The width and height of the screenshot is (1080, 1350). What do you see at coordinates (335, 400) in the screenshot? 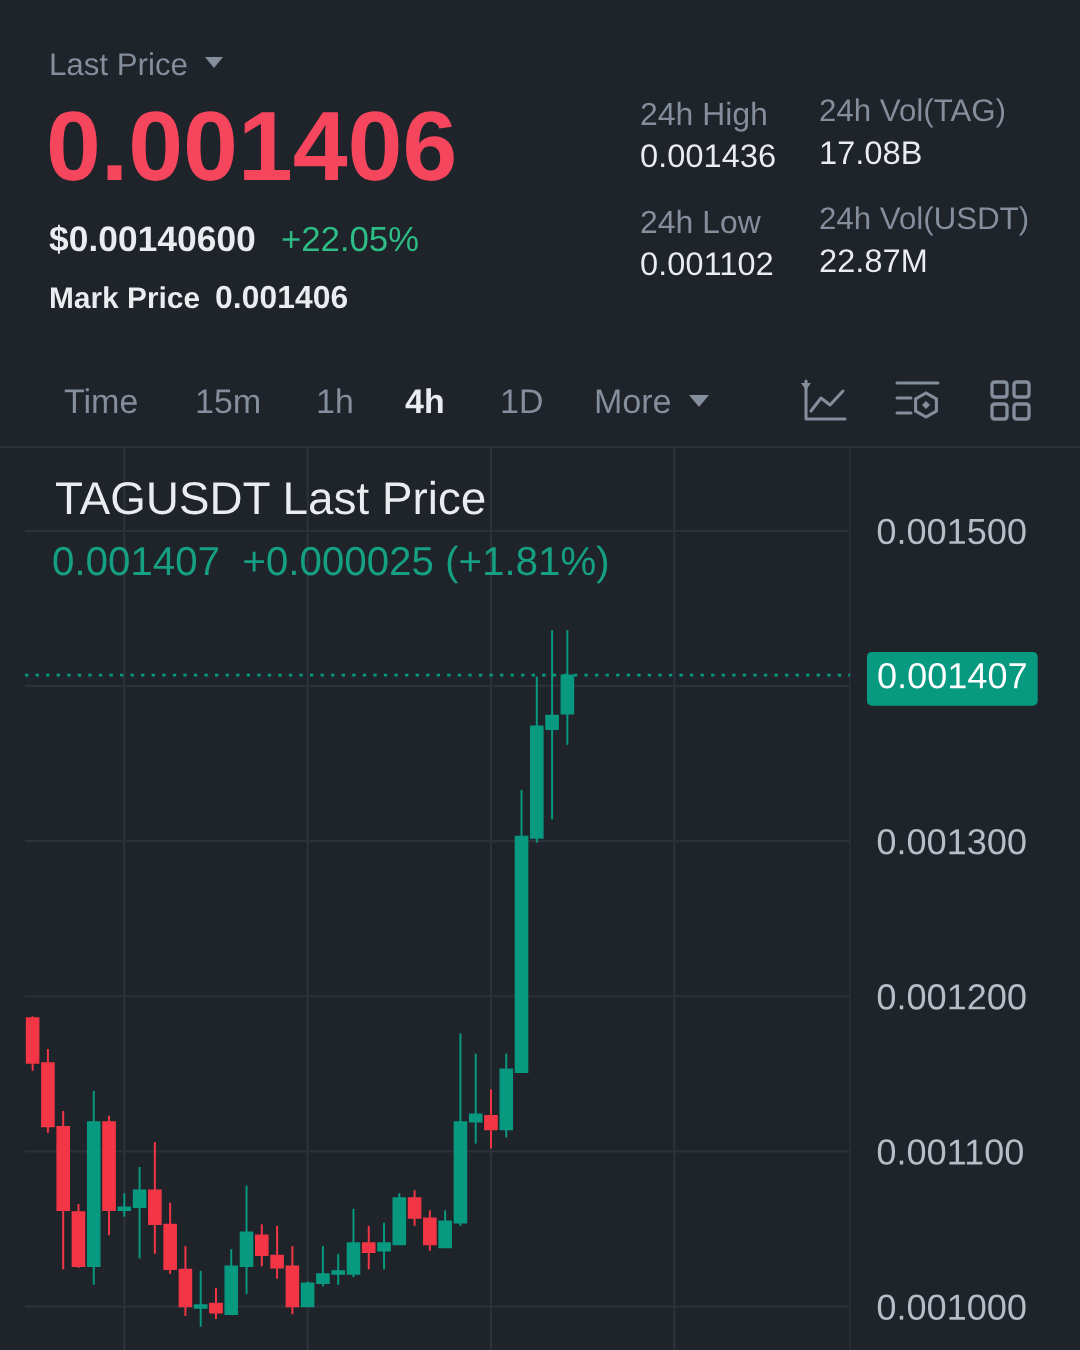
I see `text: 1h` at bounding box center [335, 400].